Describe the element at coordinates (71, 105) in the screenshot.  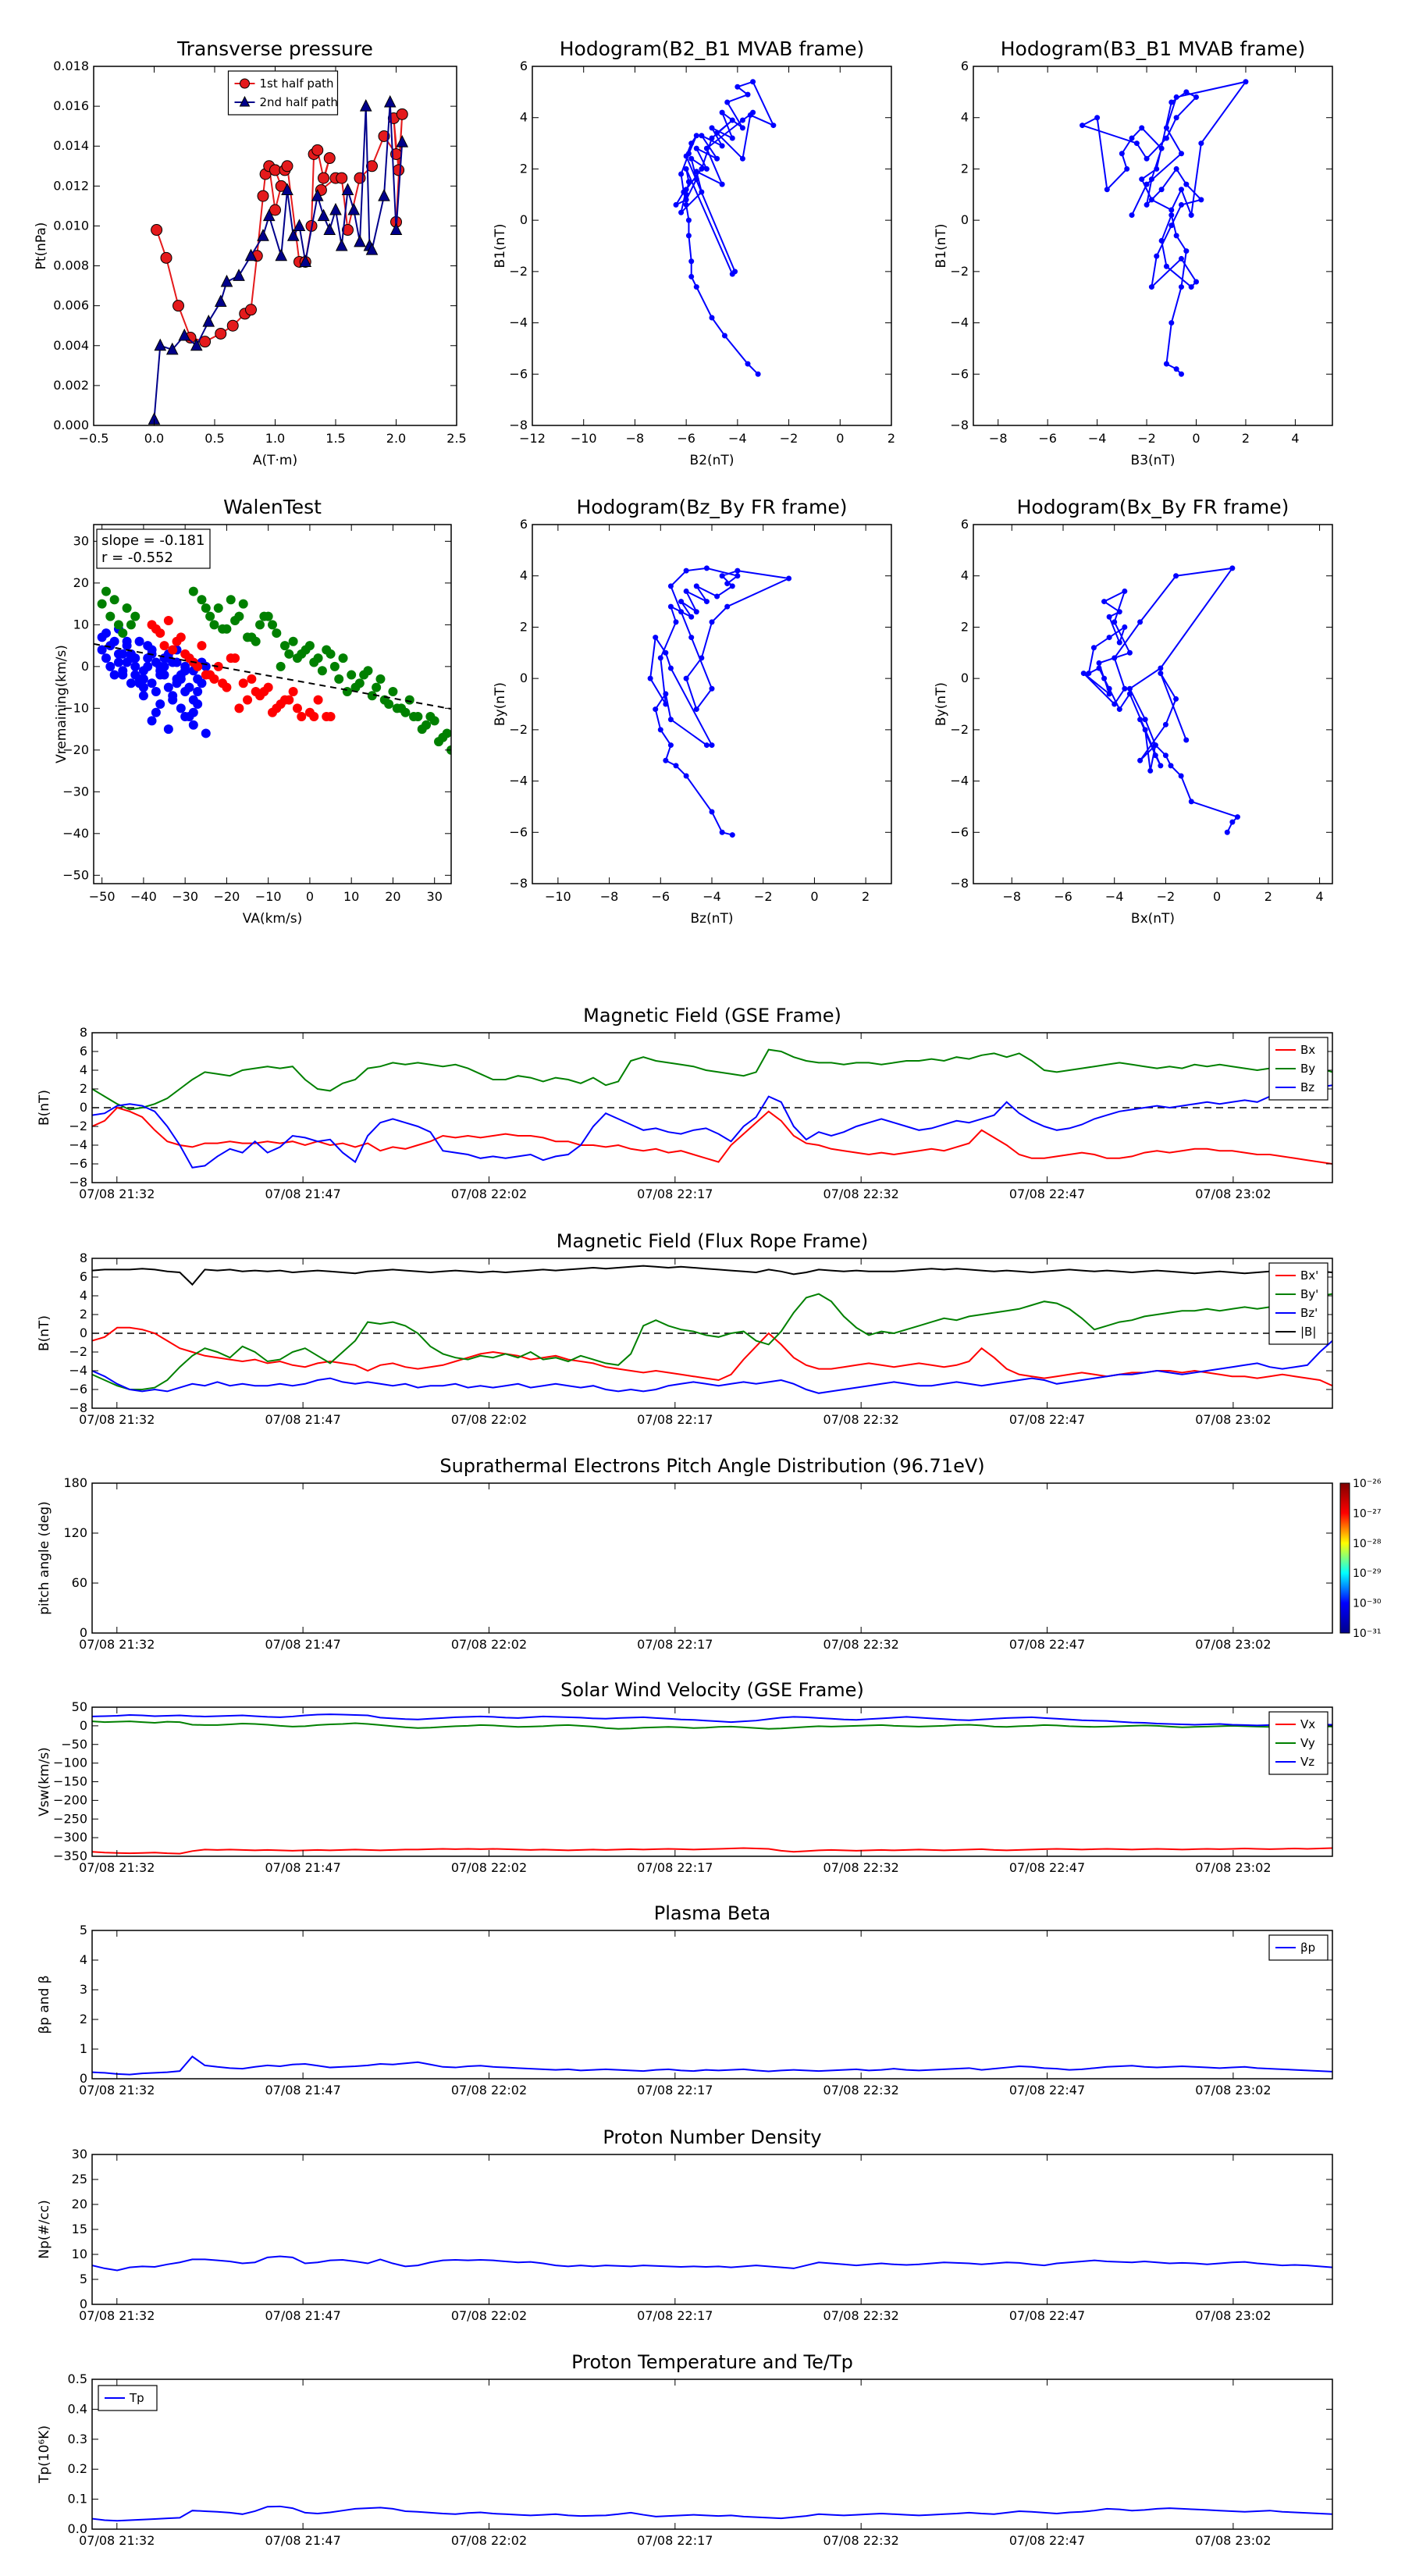
I see `y-tick-label: 0.016` at that location.